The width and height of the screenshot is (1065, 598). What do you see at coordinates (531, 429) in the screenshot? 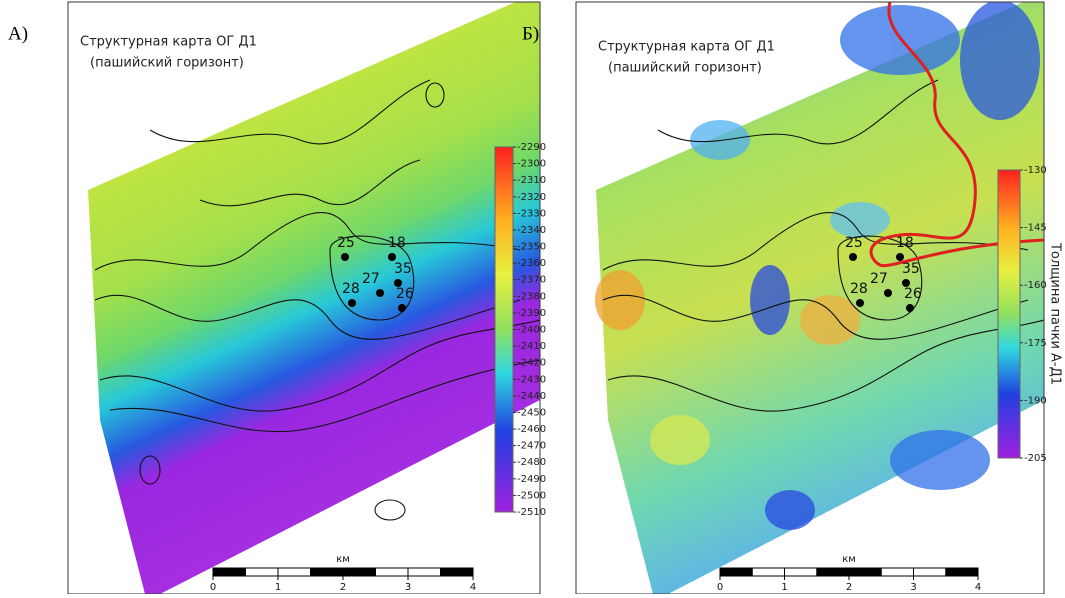
I see `colorbar-tick-label: -2460` at bounding box center [531, 429].